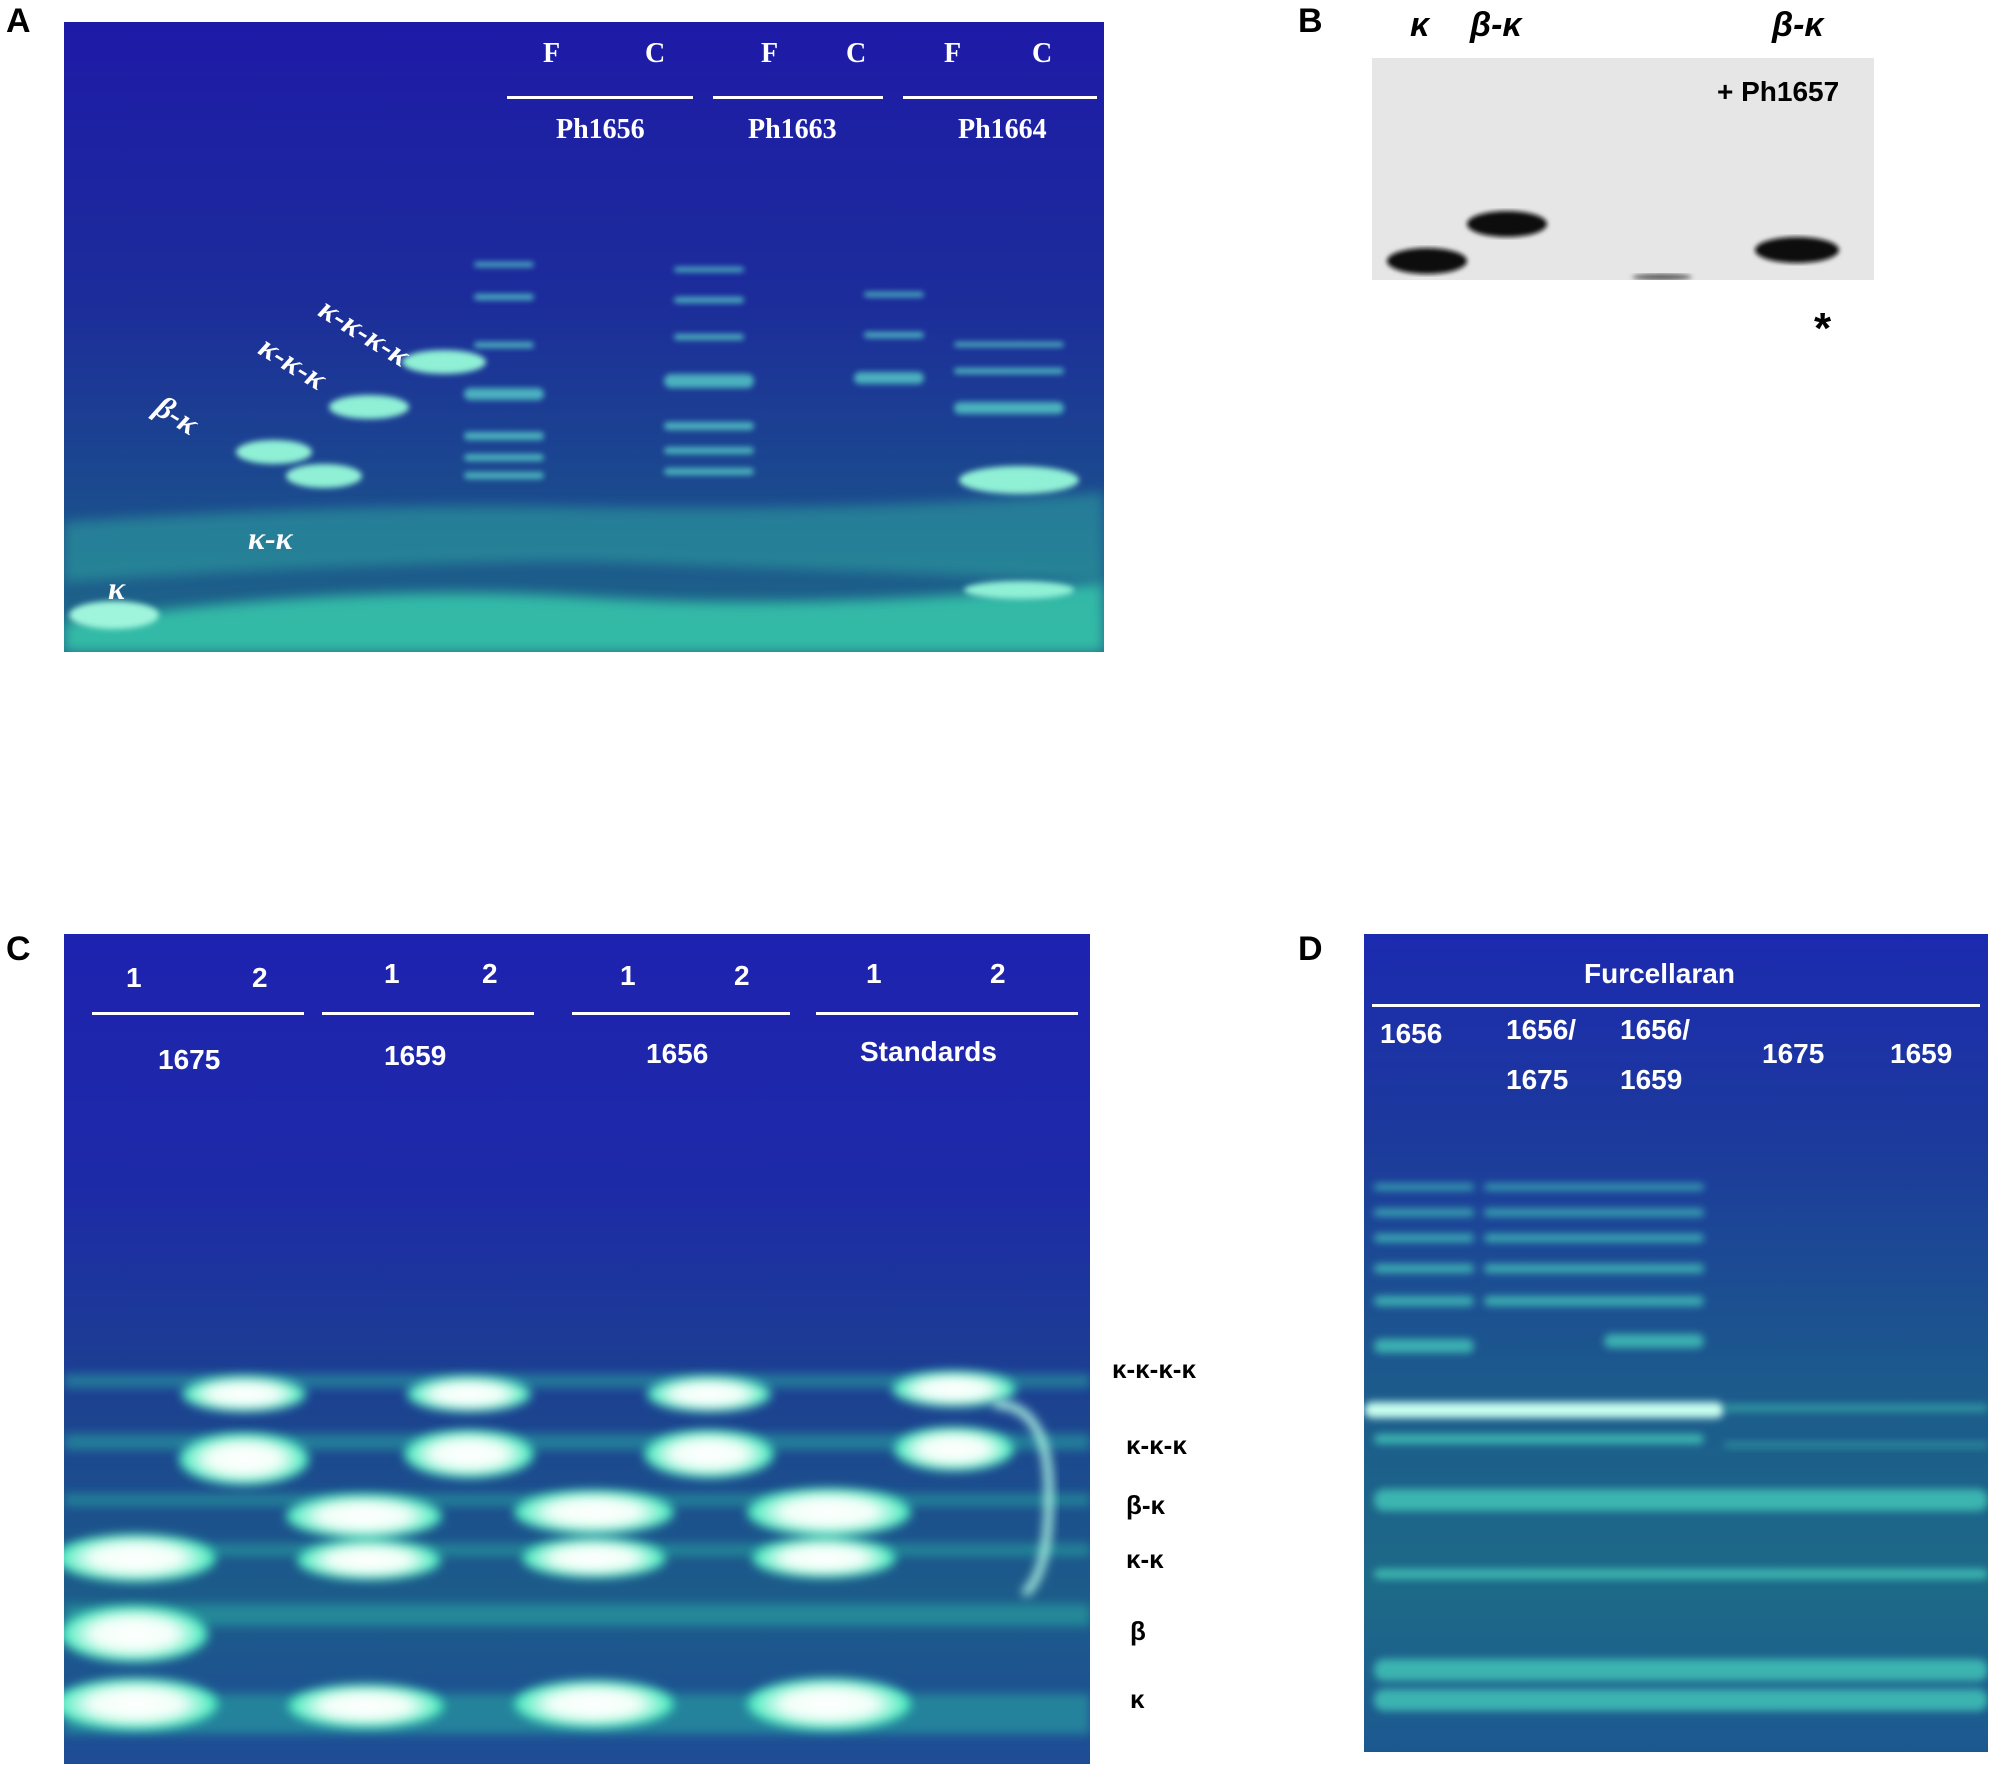 This screenshot has height=1768, width=1989. What do you see at coordinates (392, 973) in the screenshot?
I see `lane-number-c-3: 1` at bounding box center [392, 973].